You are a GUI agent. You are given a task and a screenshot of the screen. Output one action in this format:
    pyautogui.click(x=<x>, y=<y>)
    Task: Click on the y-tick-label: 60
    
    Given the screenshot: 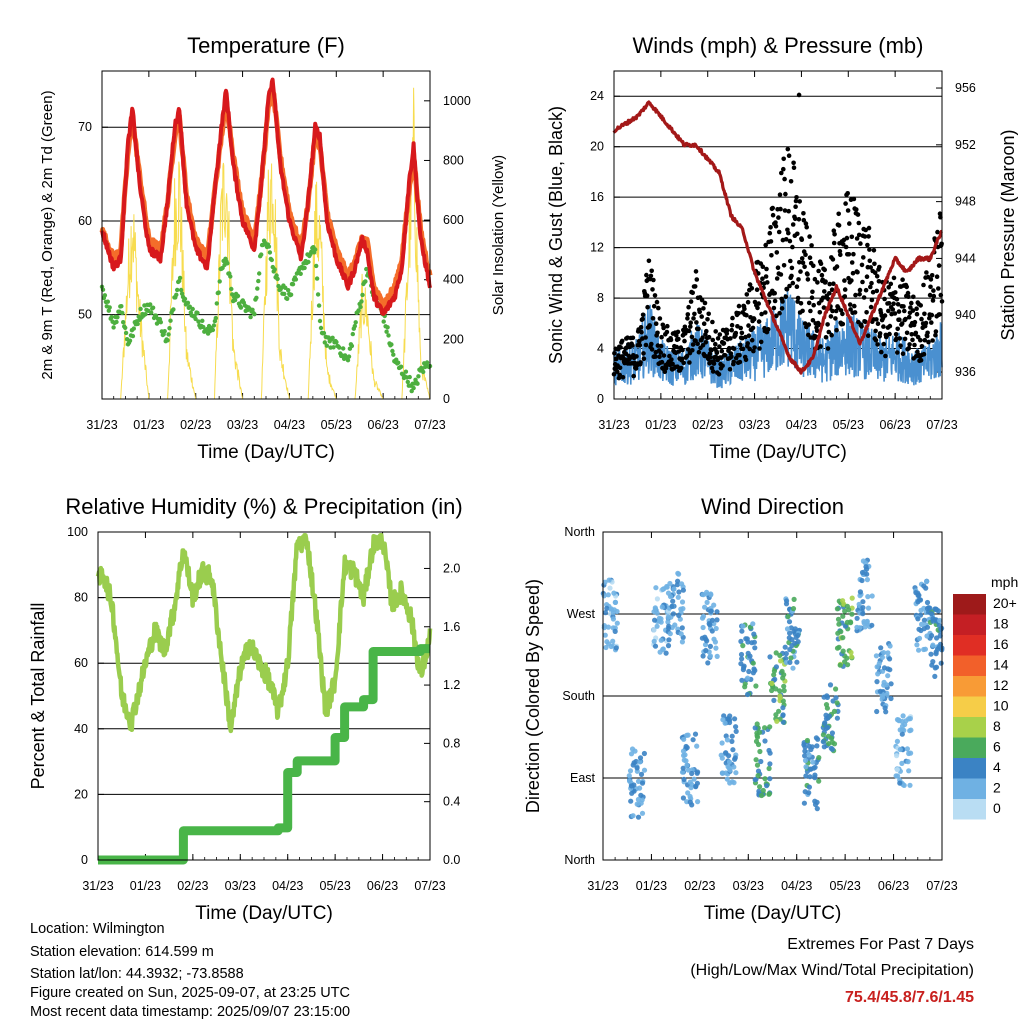 What is the action you would take?
    pyautogui.click(x=85, y=221)
    